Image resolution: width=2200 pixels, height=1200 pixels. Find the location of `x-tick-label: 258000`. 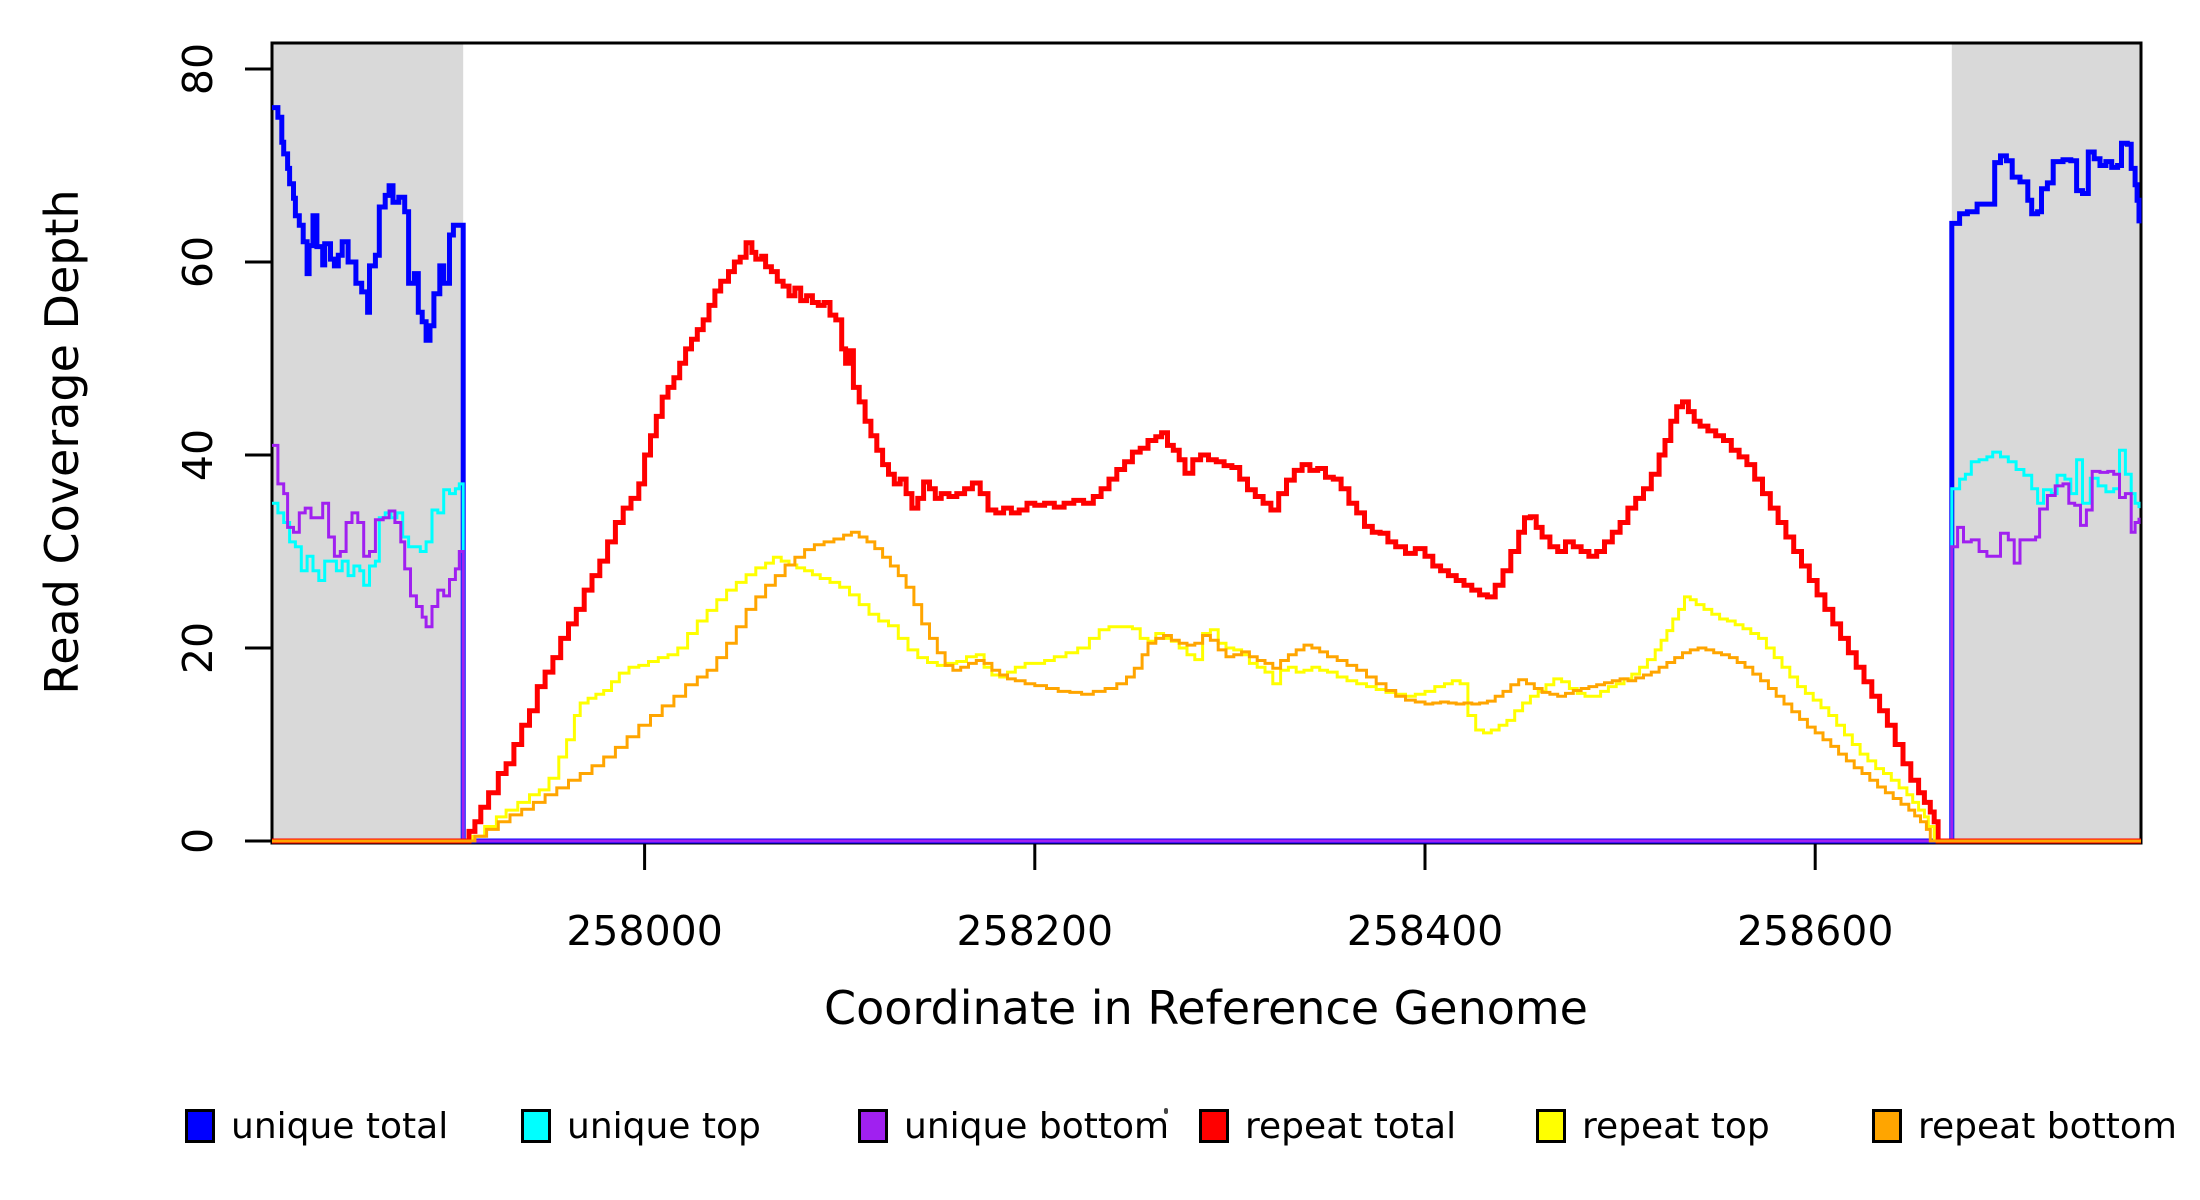

x-tick-label: 258000 is located at coordinates (644, 931).